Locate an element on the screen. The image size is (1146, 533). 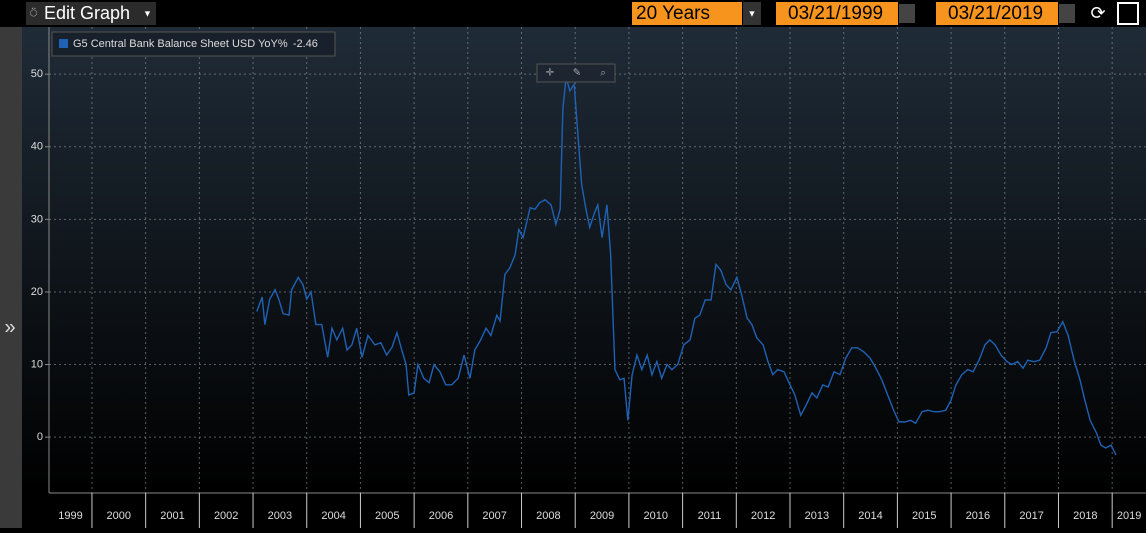
start-calendar is located at coordinates (907, 13).